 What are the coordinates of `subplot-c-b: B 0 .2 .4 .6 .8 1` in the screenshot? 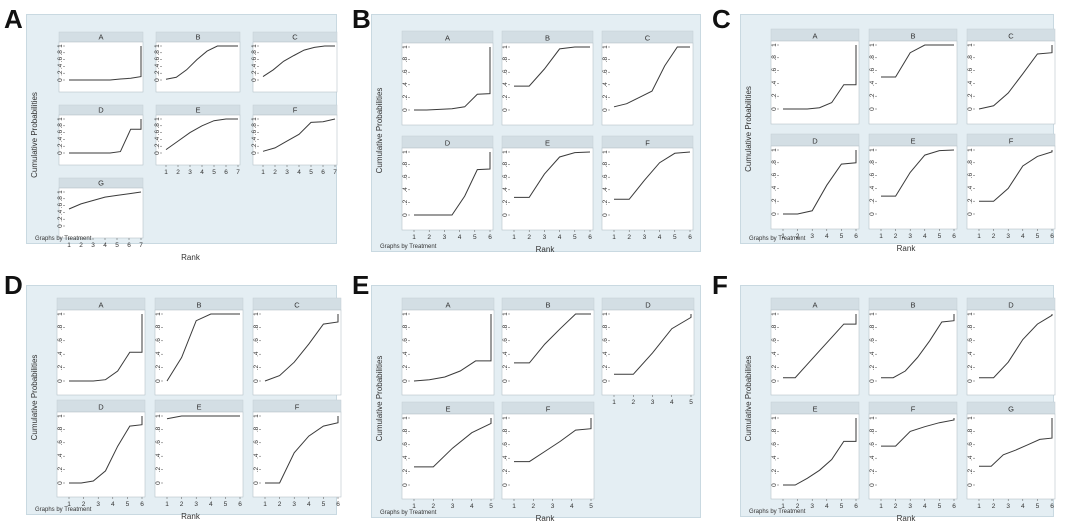 It's located at (913, 76).